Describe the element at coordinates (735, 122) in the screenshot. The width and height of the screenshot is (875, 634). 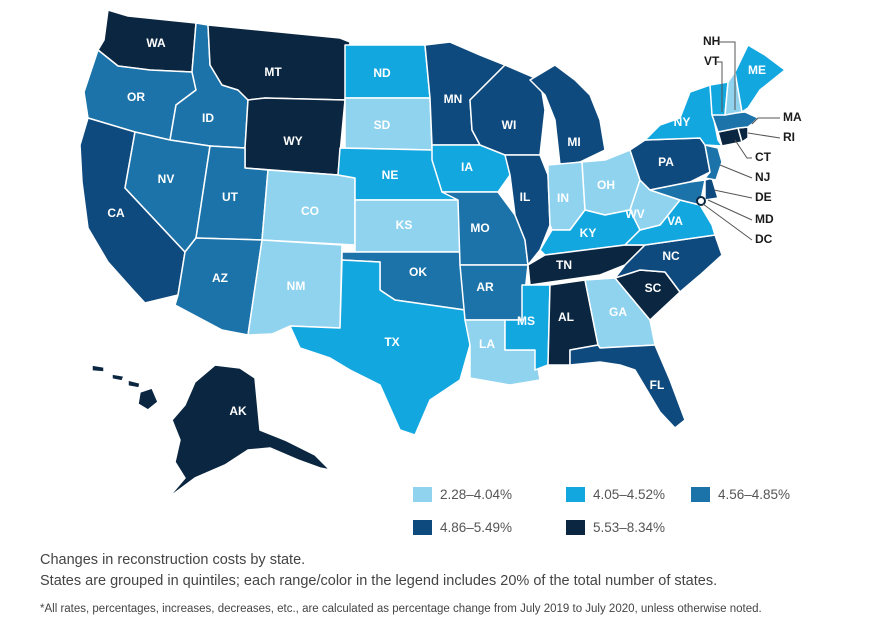
I see `state-MA` at that location.